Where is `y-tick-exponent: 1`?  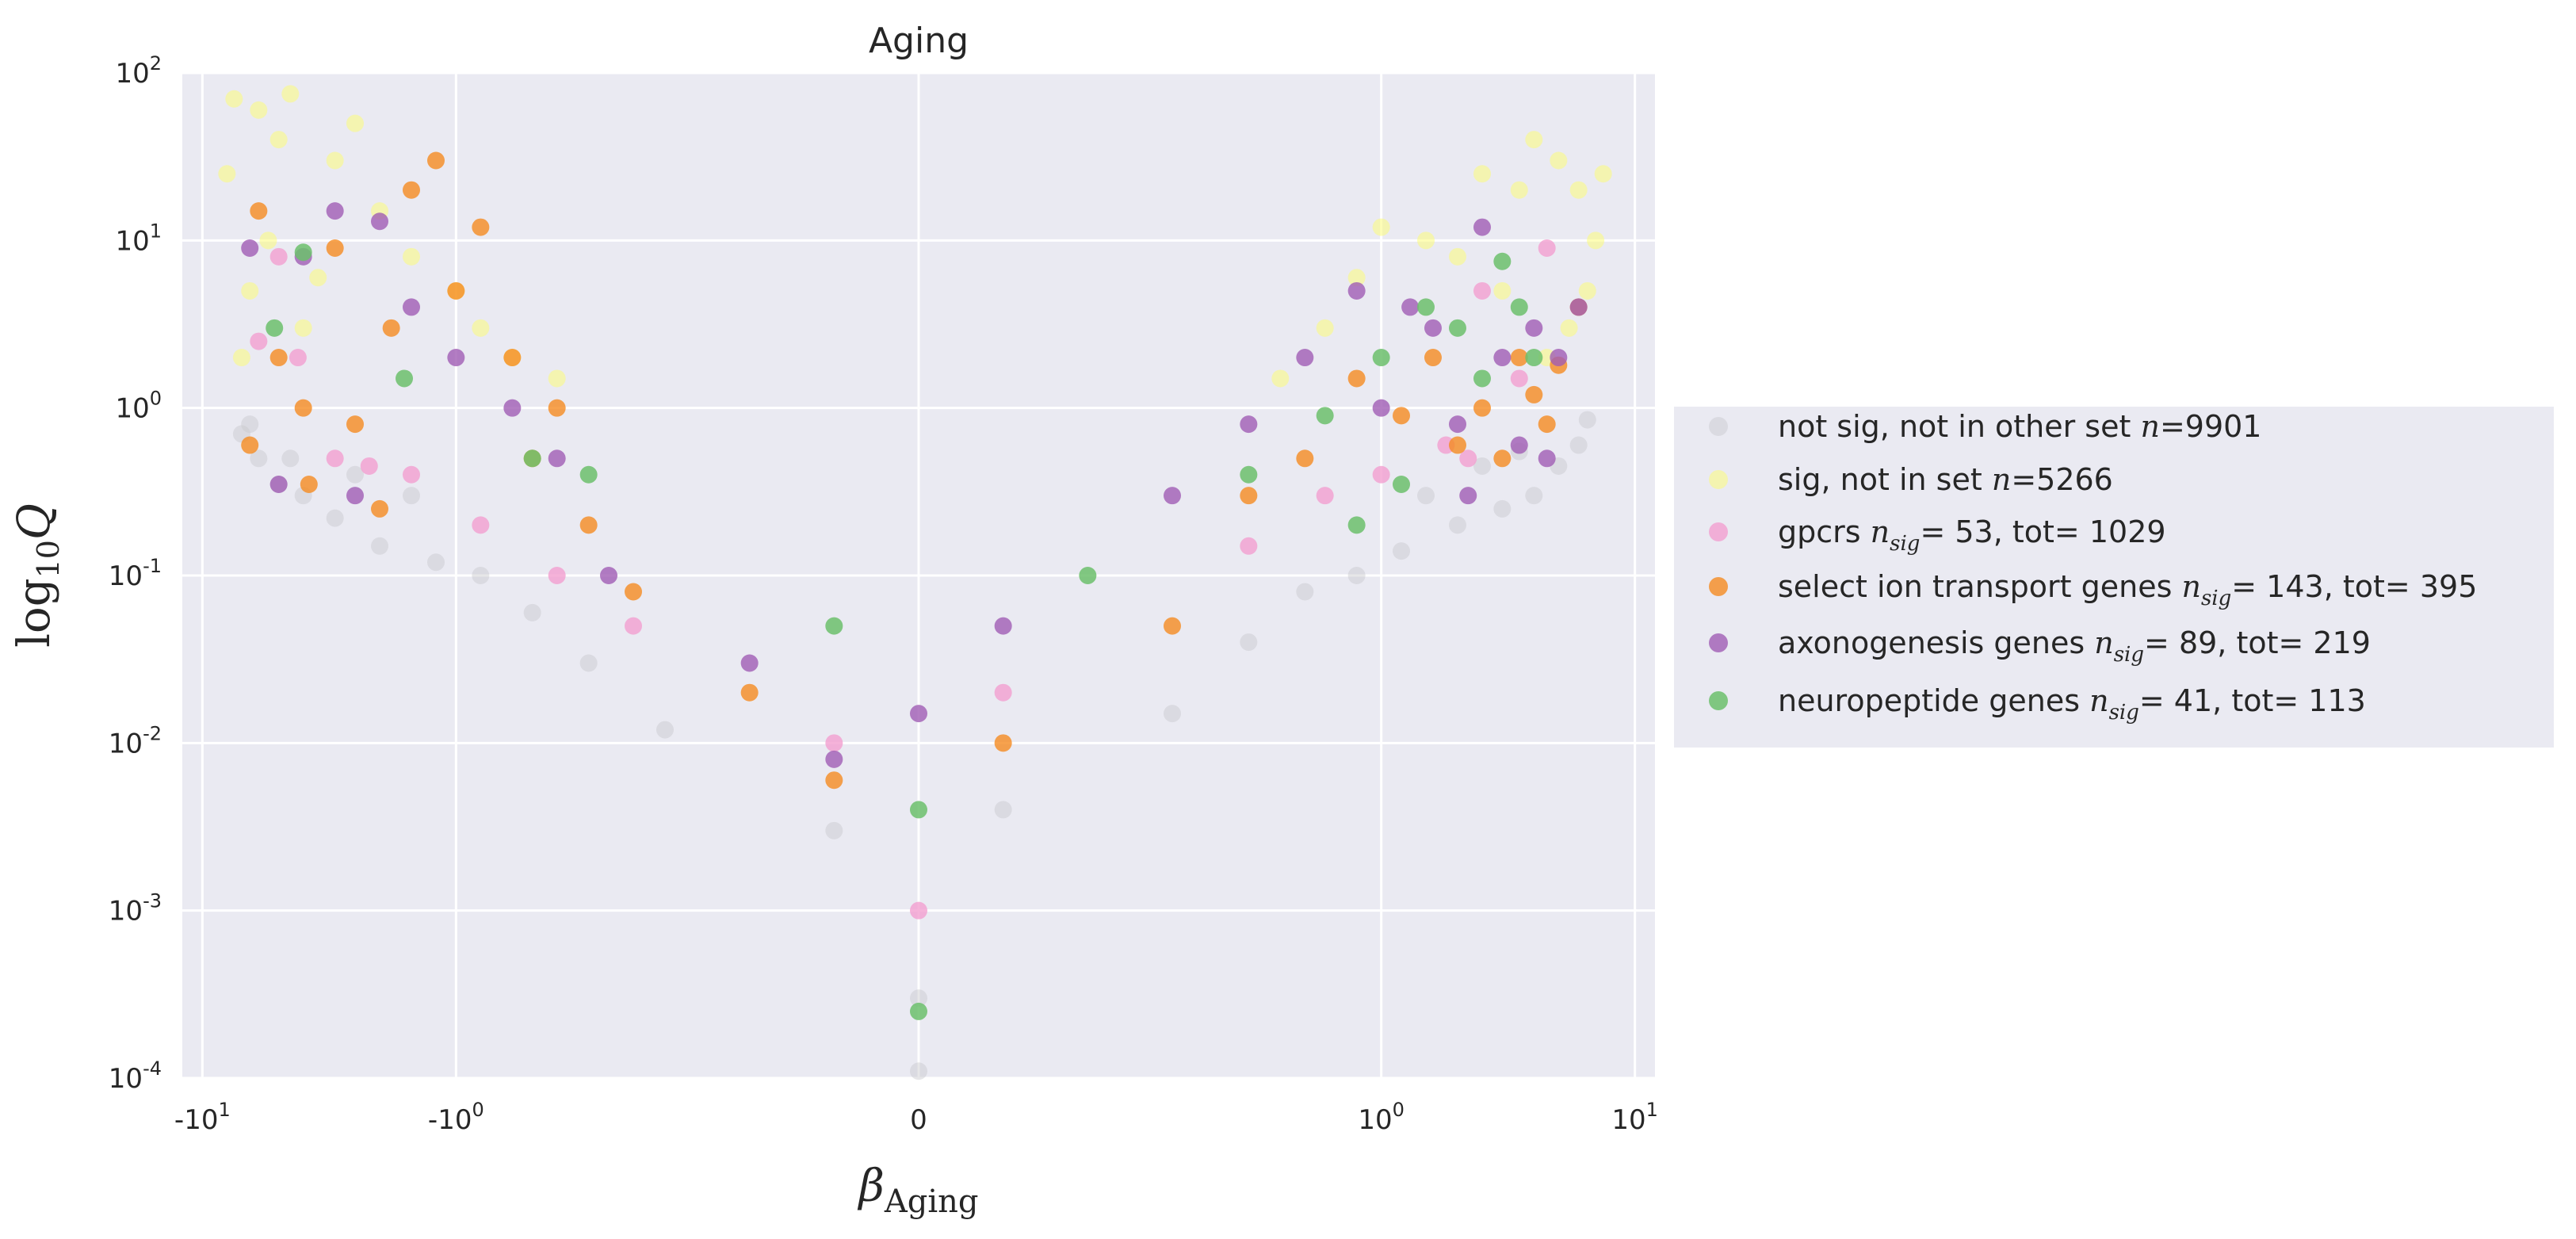
y-tick-exponent: 1 is located at coordinates (156, 231).